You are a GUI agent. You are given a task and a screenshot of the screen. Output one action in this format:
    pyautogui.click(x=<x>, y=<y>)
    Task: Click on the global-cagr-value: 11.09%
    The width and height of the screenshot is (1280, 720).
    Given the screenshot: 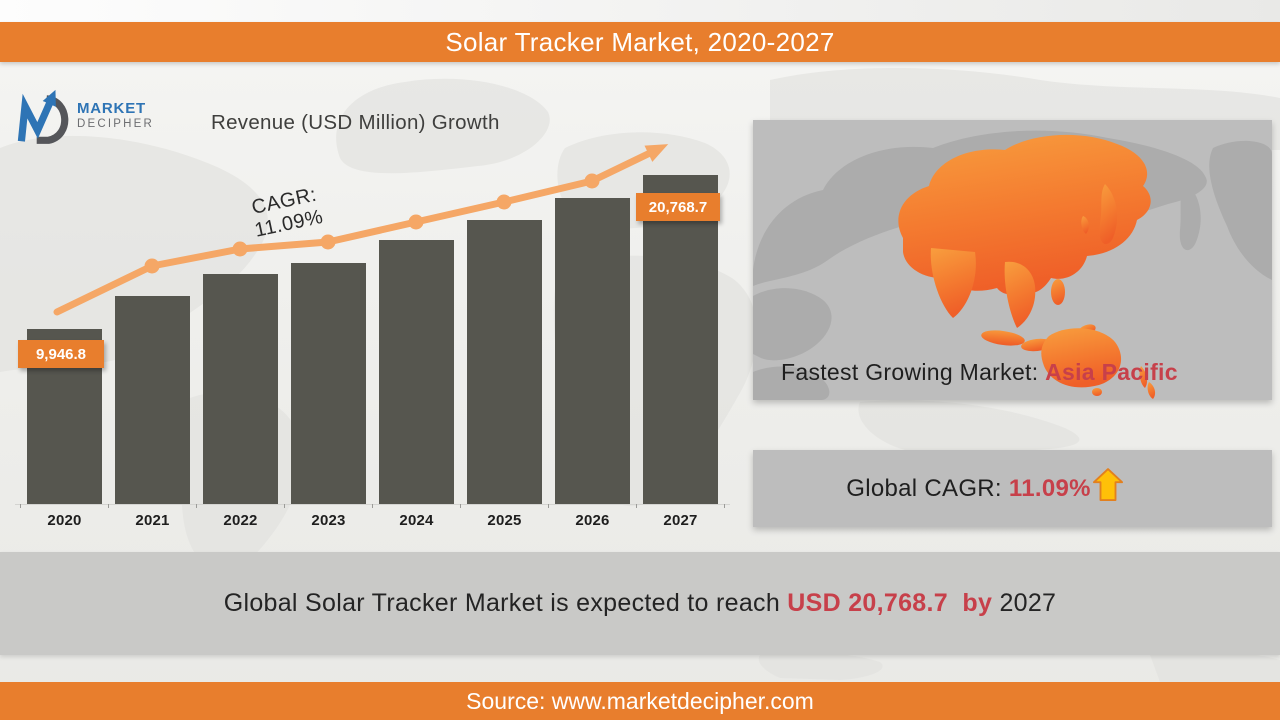 What is the action you would take?
    pyautogui.click(x=1049, y=488)
    